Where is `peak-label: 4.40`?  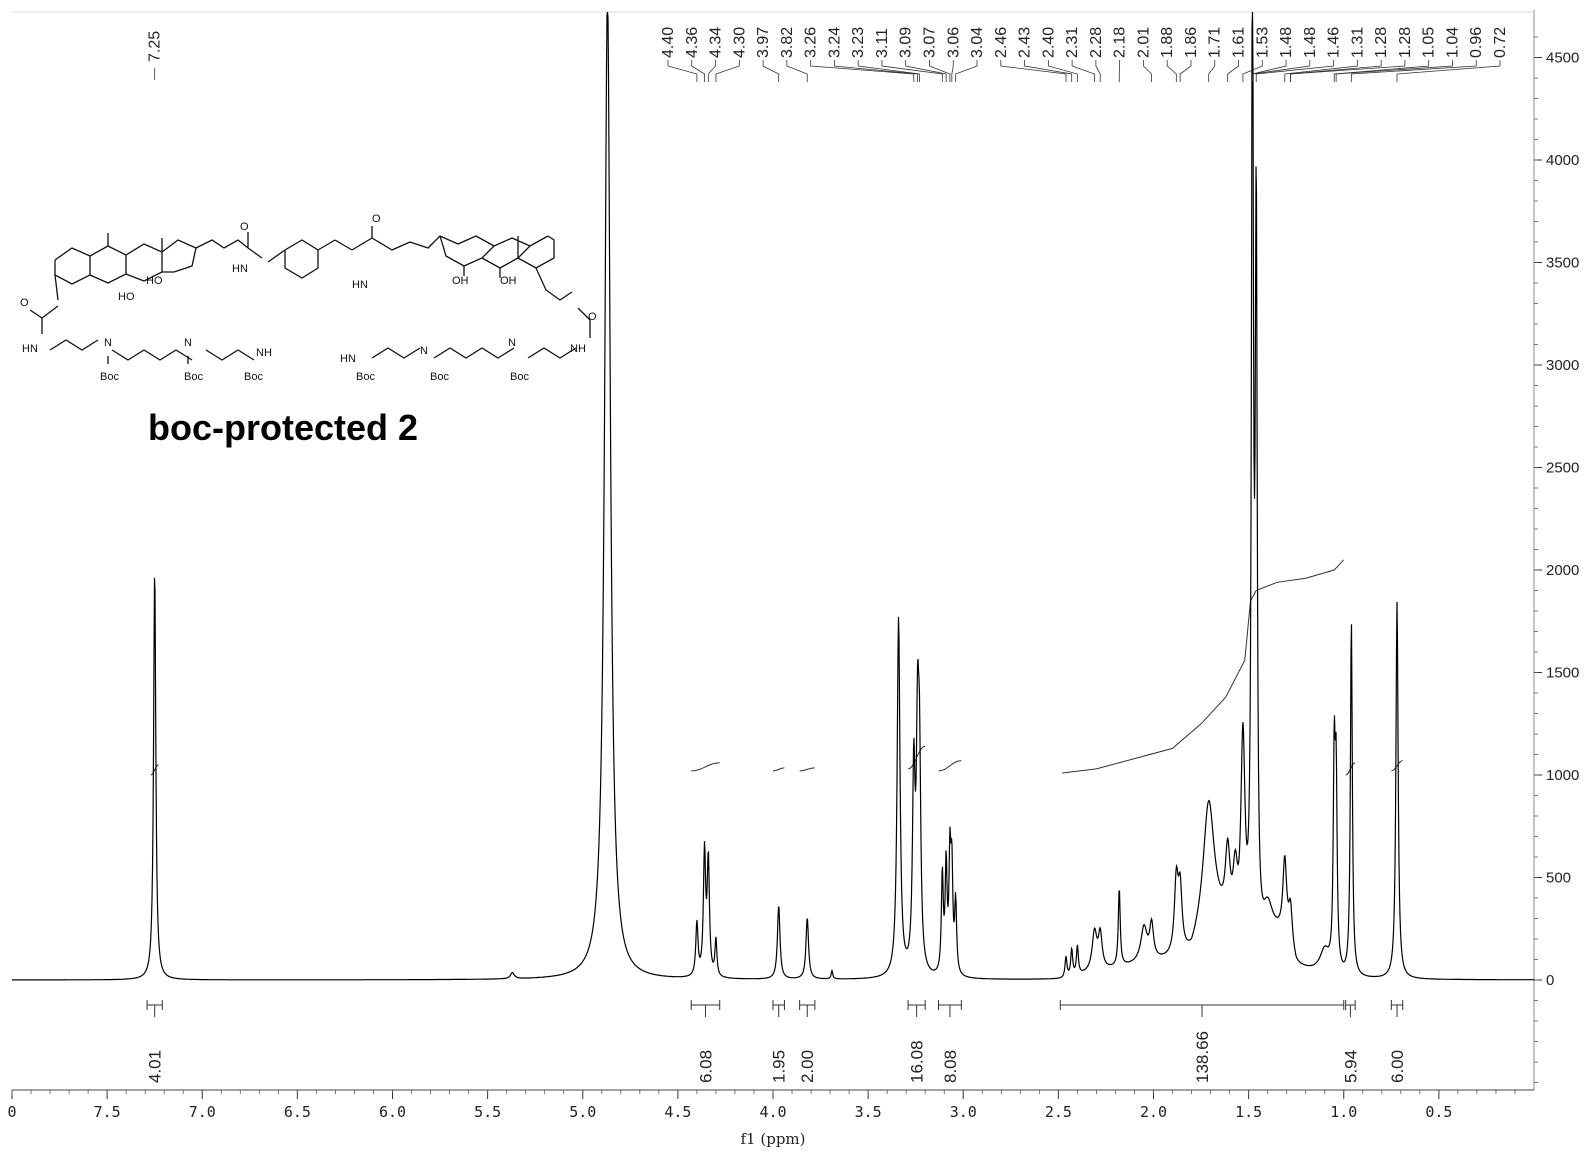
peak-label: 4.40 is located at coordinates (668, 42).